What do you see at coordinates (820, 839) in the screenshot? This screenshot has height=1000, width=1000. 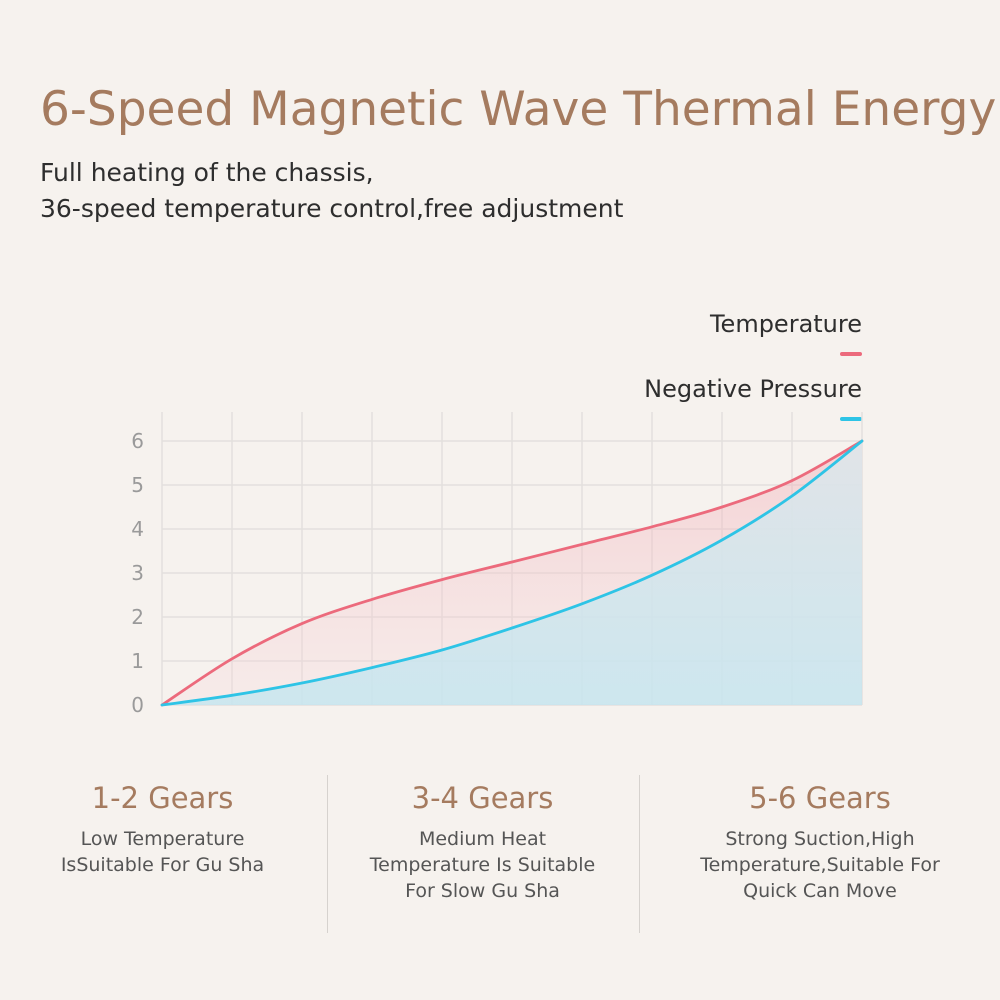 I see `gear-description-line: Strong Suction,High` at bounding box center [820, 839].